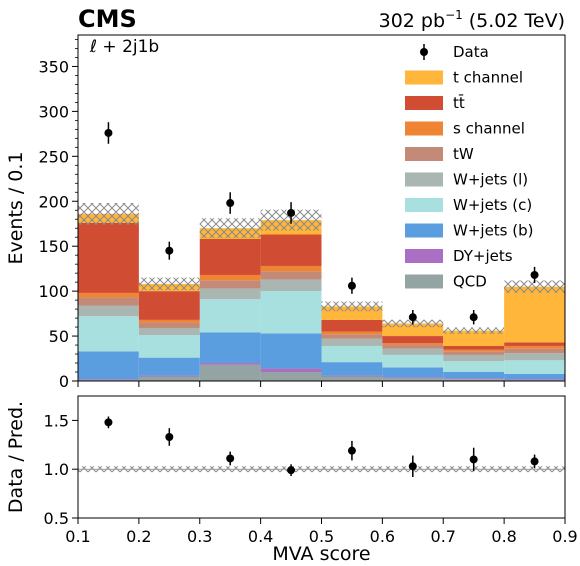  I want to click on bar-tt--bin-1, so click(169, 305).